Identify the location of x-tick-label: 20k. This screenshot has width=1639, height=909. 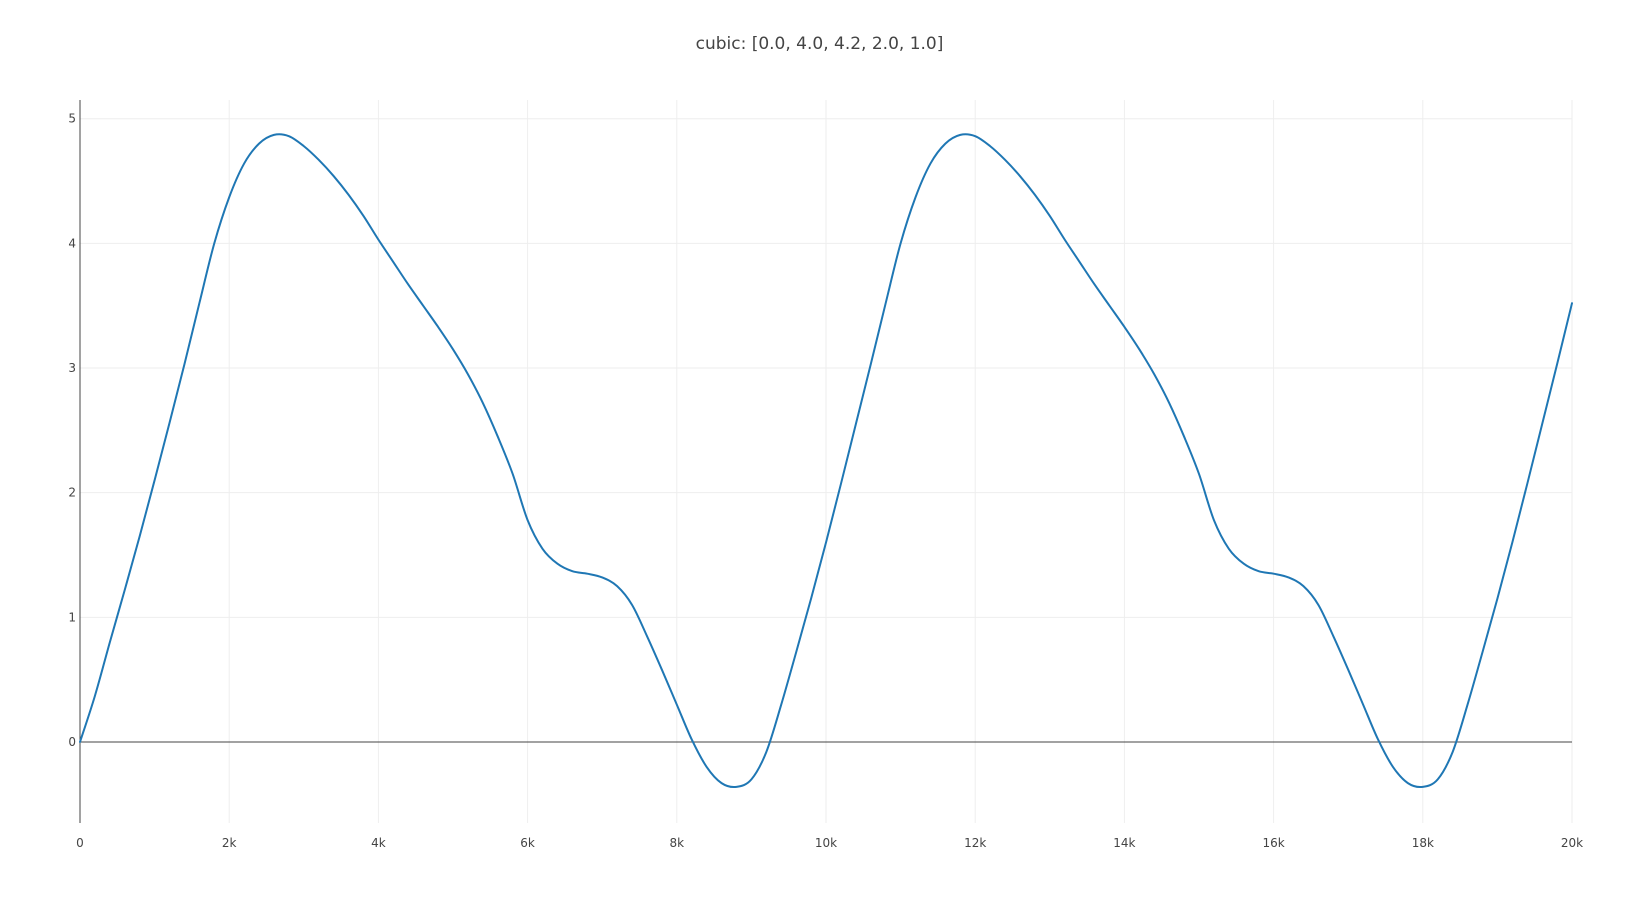
(1572, 843).